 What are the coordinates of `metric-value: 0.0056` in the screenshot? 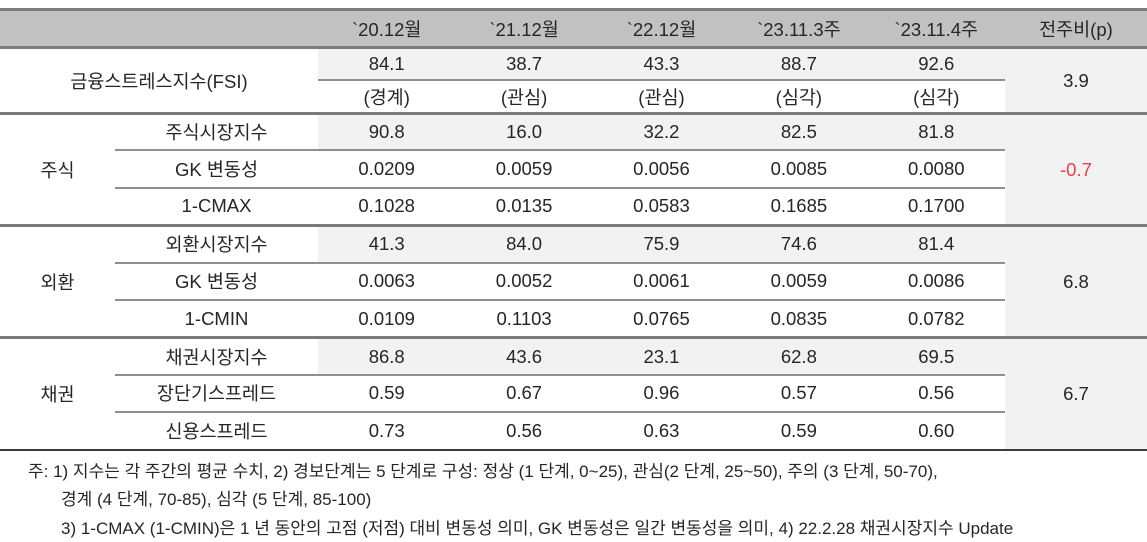 It's located at (661, 167).